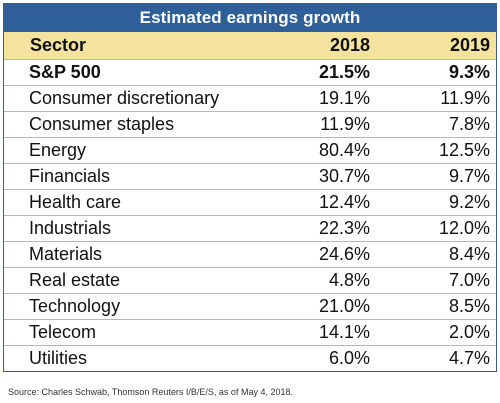  Describe the element at coordinates (464, 228) in the screenshot. I see `value-2019: 12.0%` at that location.